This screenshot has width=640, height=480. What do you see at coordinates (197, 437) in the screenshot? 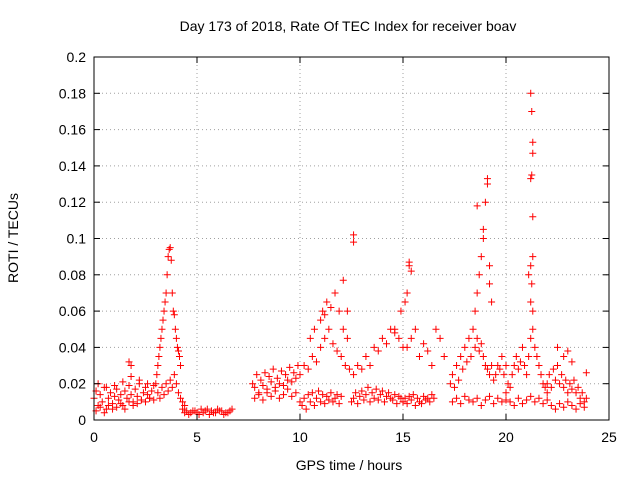
I see `x-tick-label: 5` at bounding box center [197, 437].